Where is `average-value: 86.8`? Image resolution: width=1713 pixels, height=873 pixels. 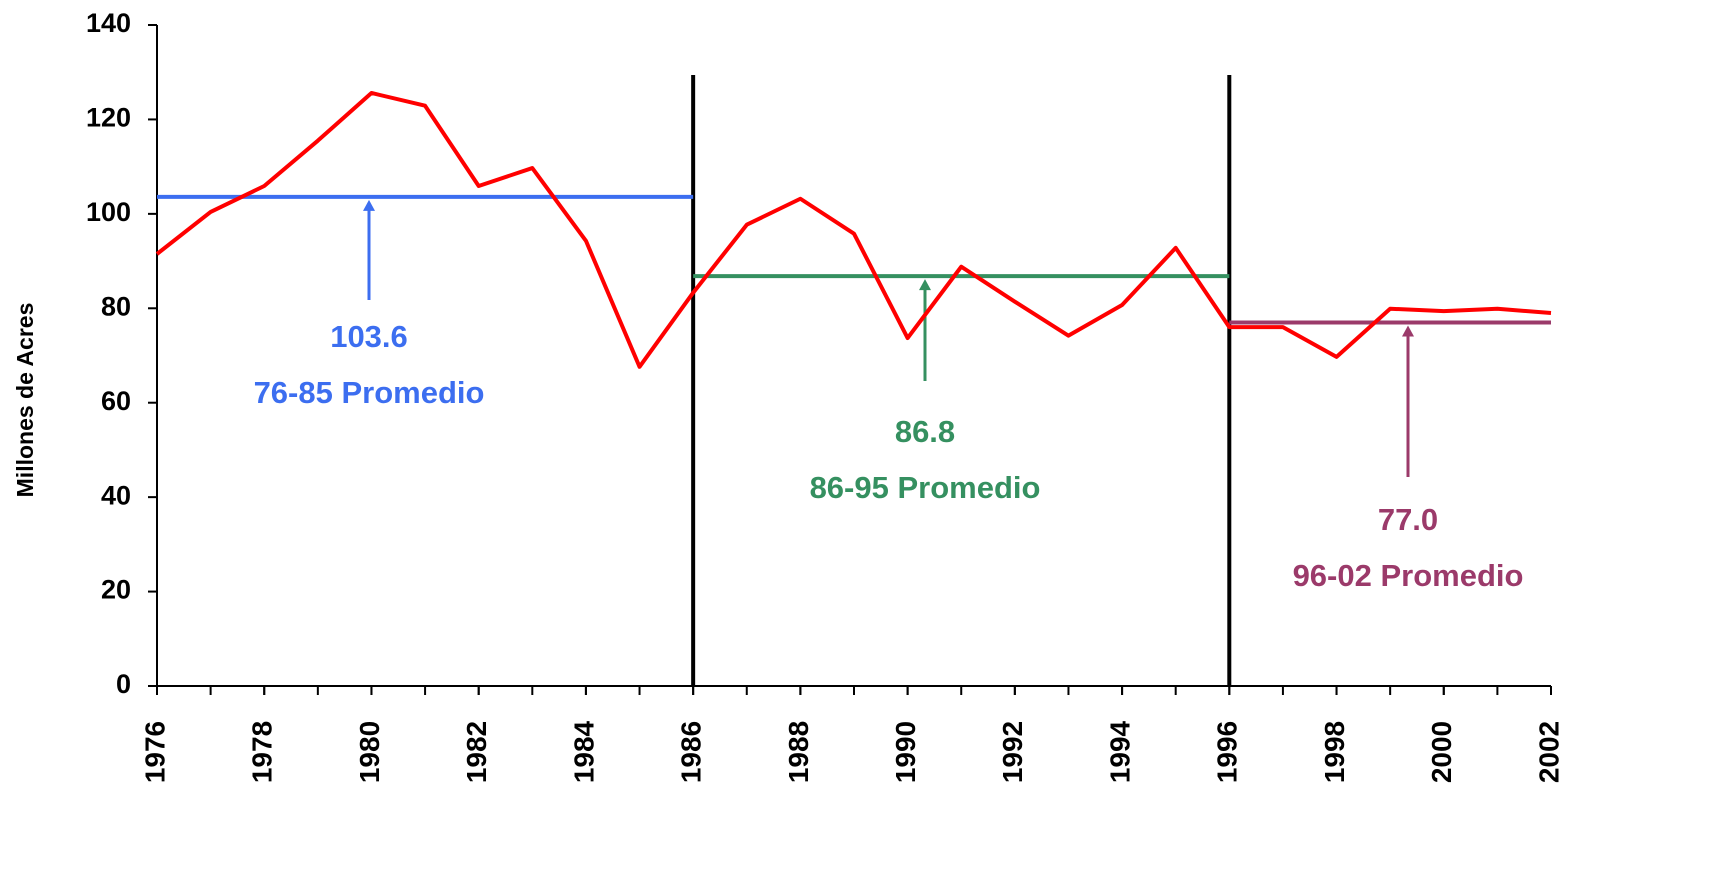
average-value: 86.8 is located at coordinates (925, 431).